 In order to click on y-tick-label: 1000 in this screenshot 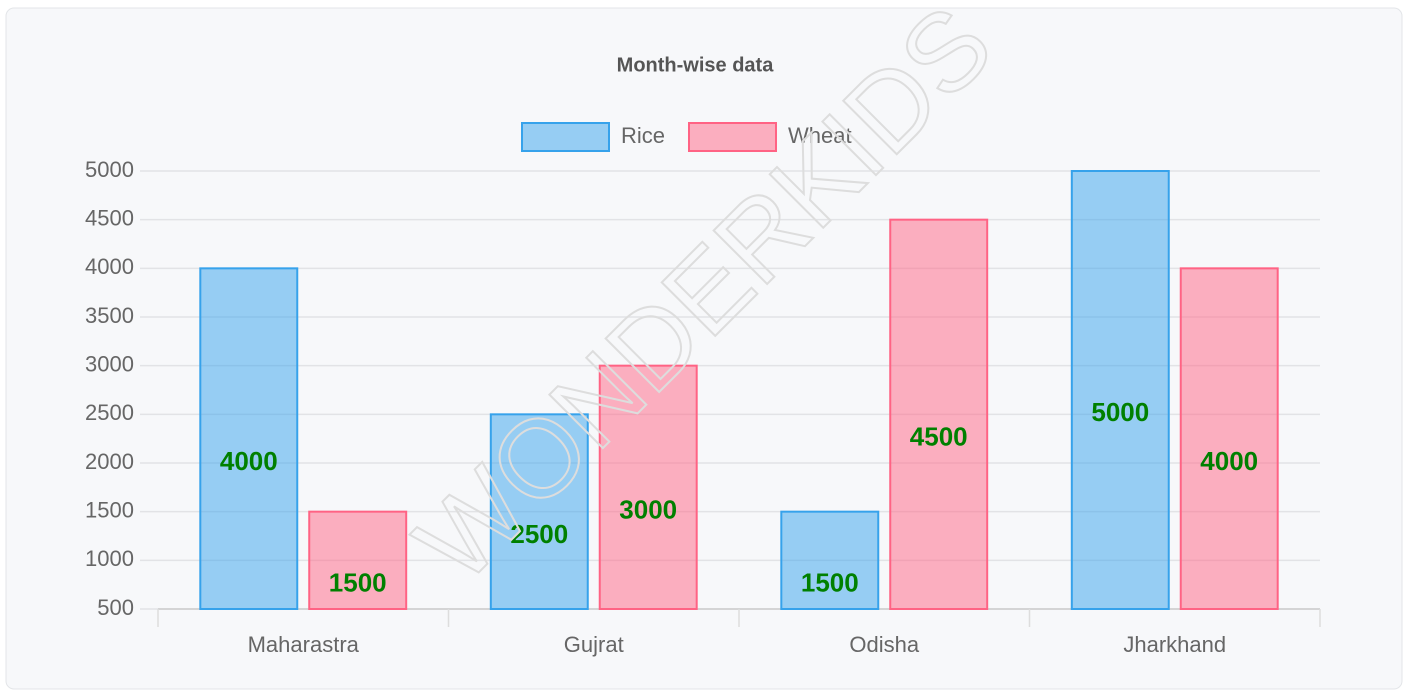, I will do `click(109, 558)`.